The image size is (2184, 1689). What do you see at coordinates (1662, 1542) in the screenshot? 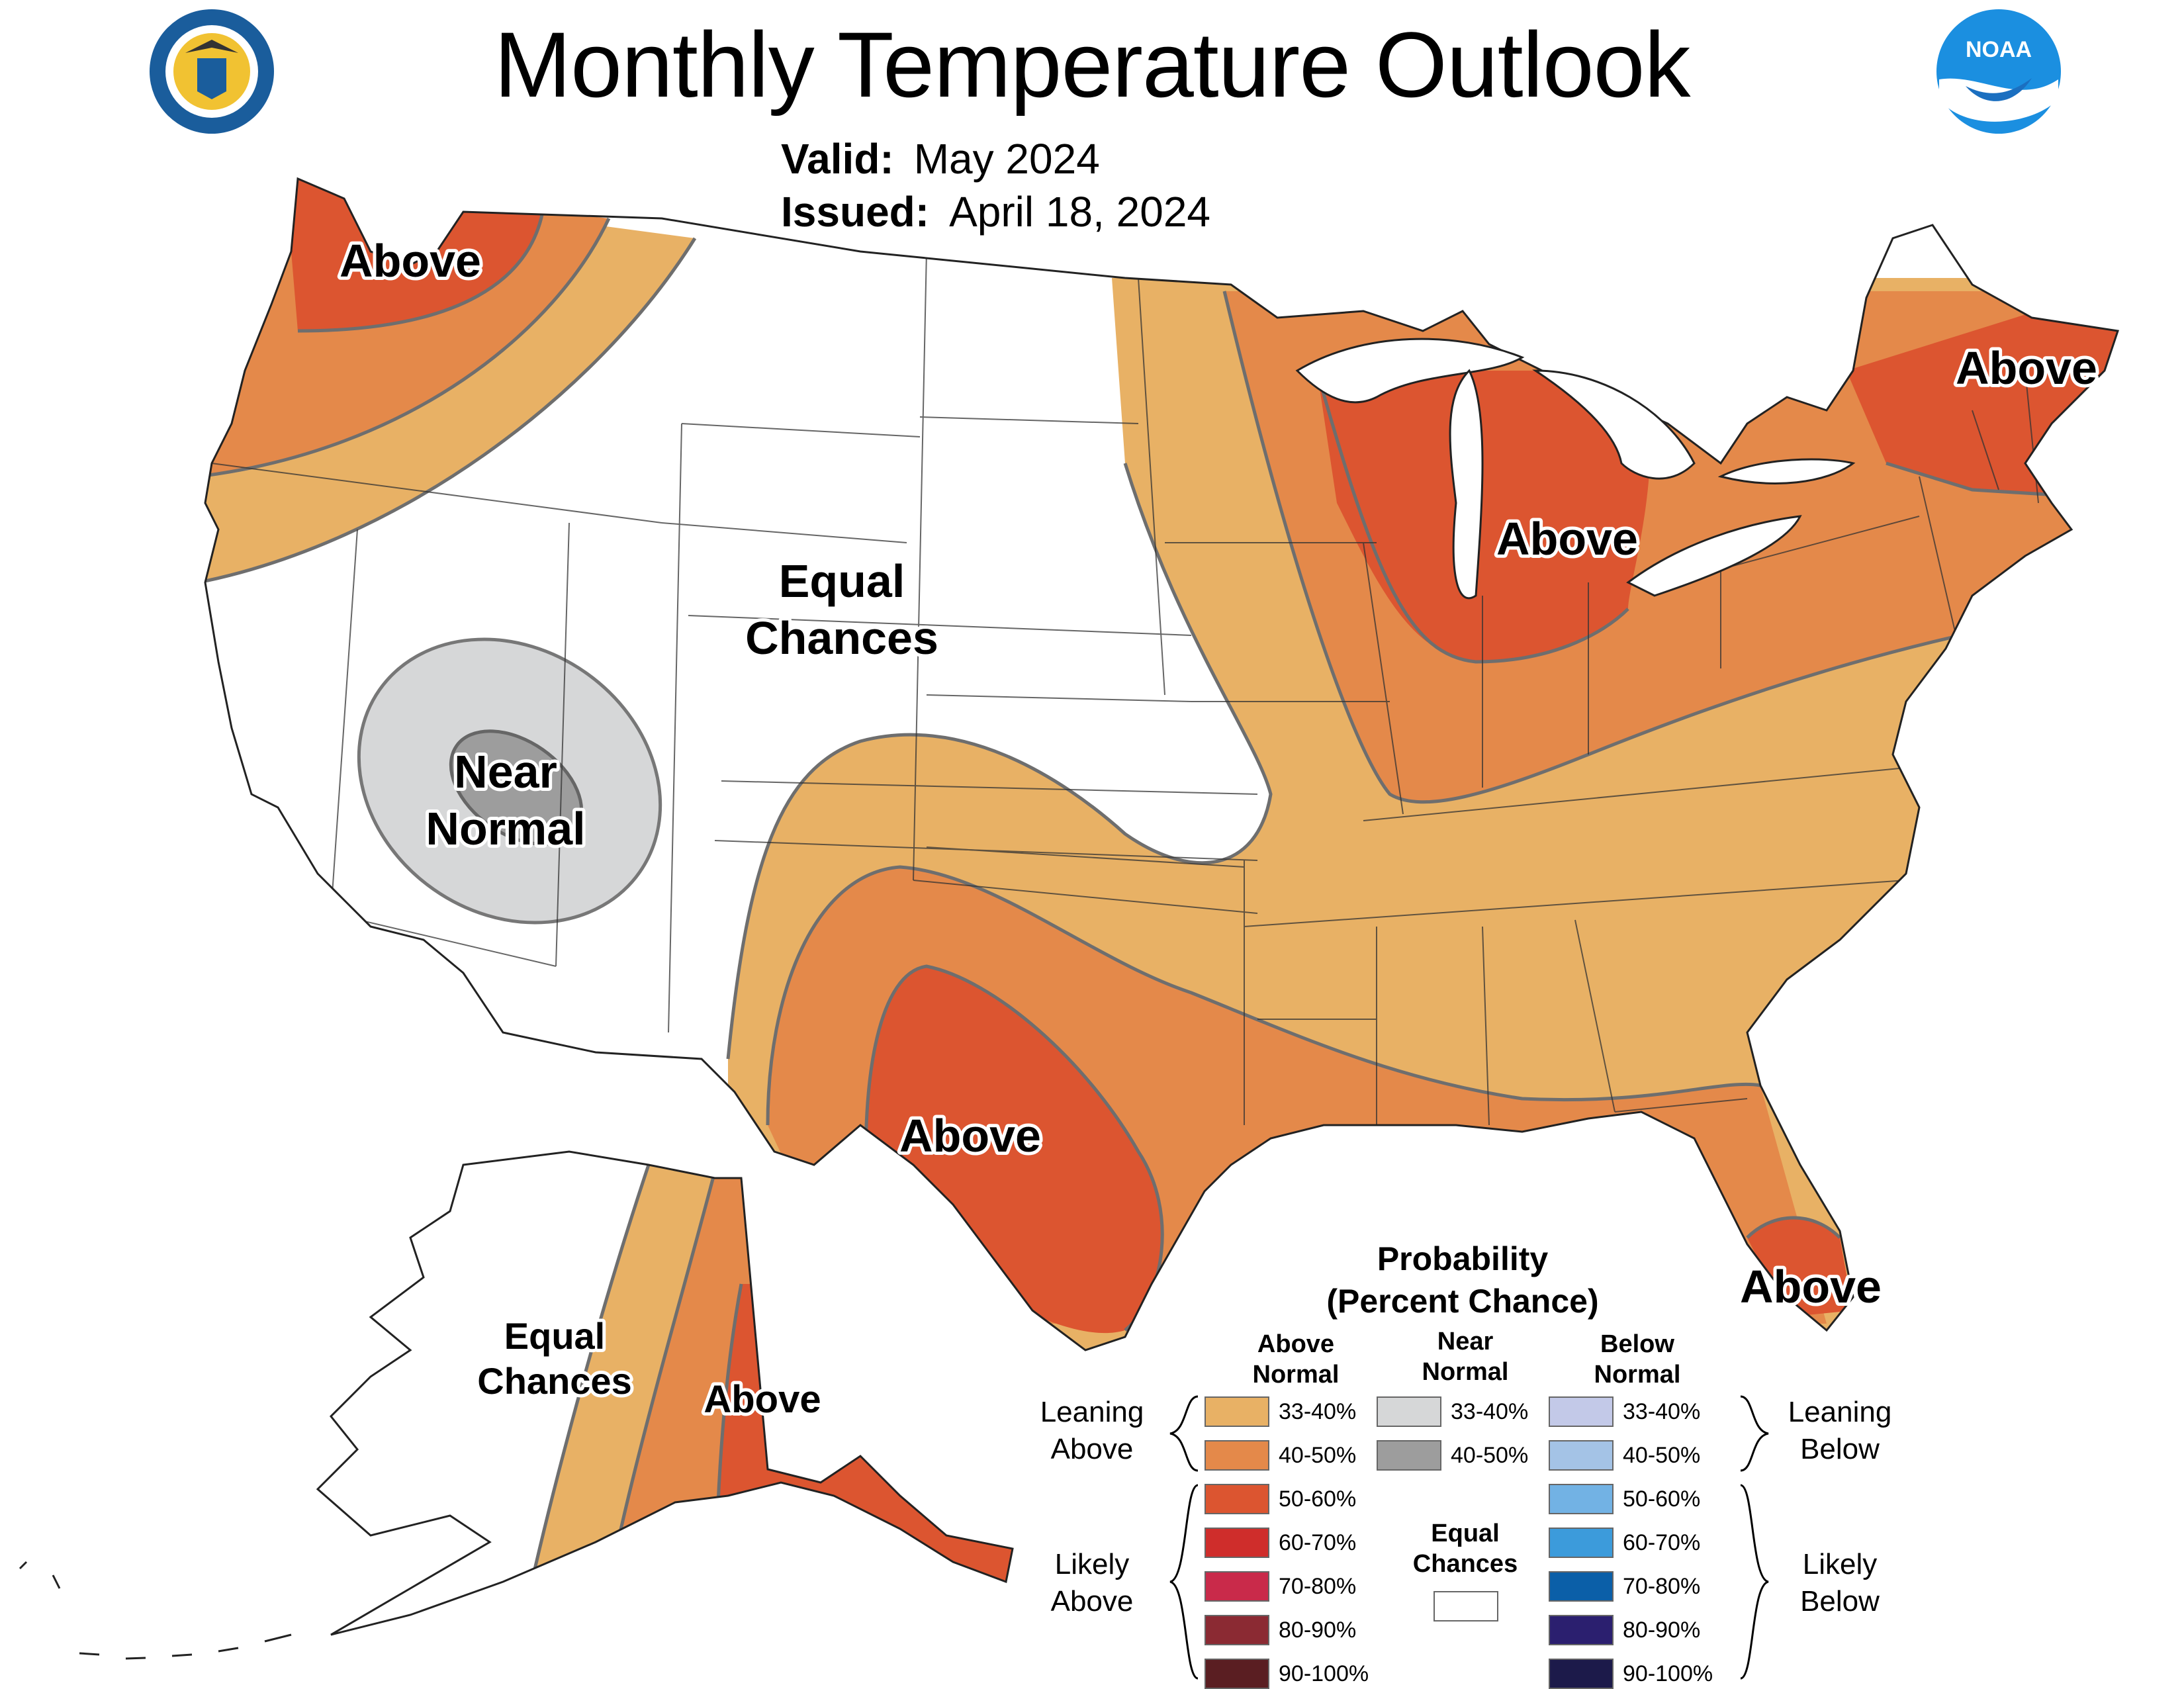
I see `below-range-3: 60-70%` at bounding box center [1662, 1542].